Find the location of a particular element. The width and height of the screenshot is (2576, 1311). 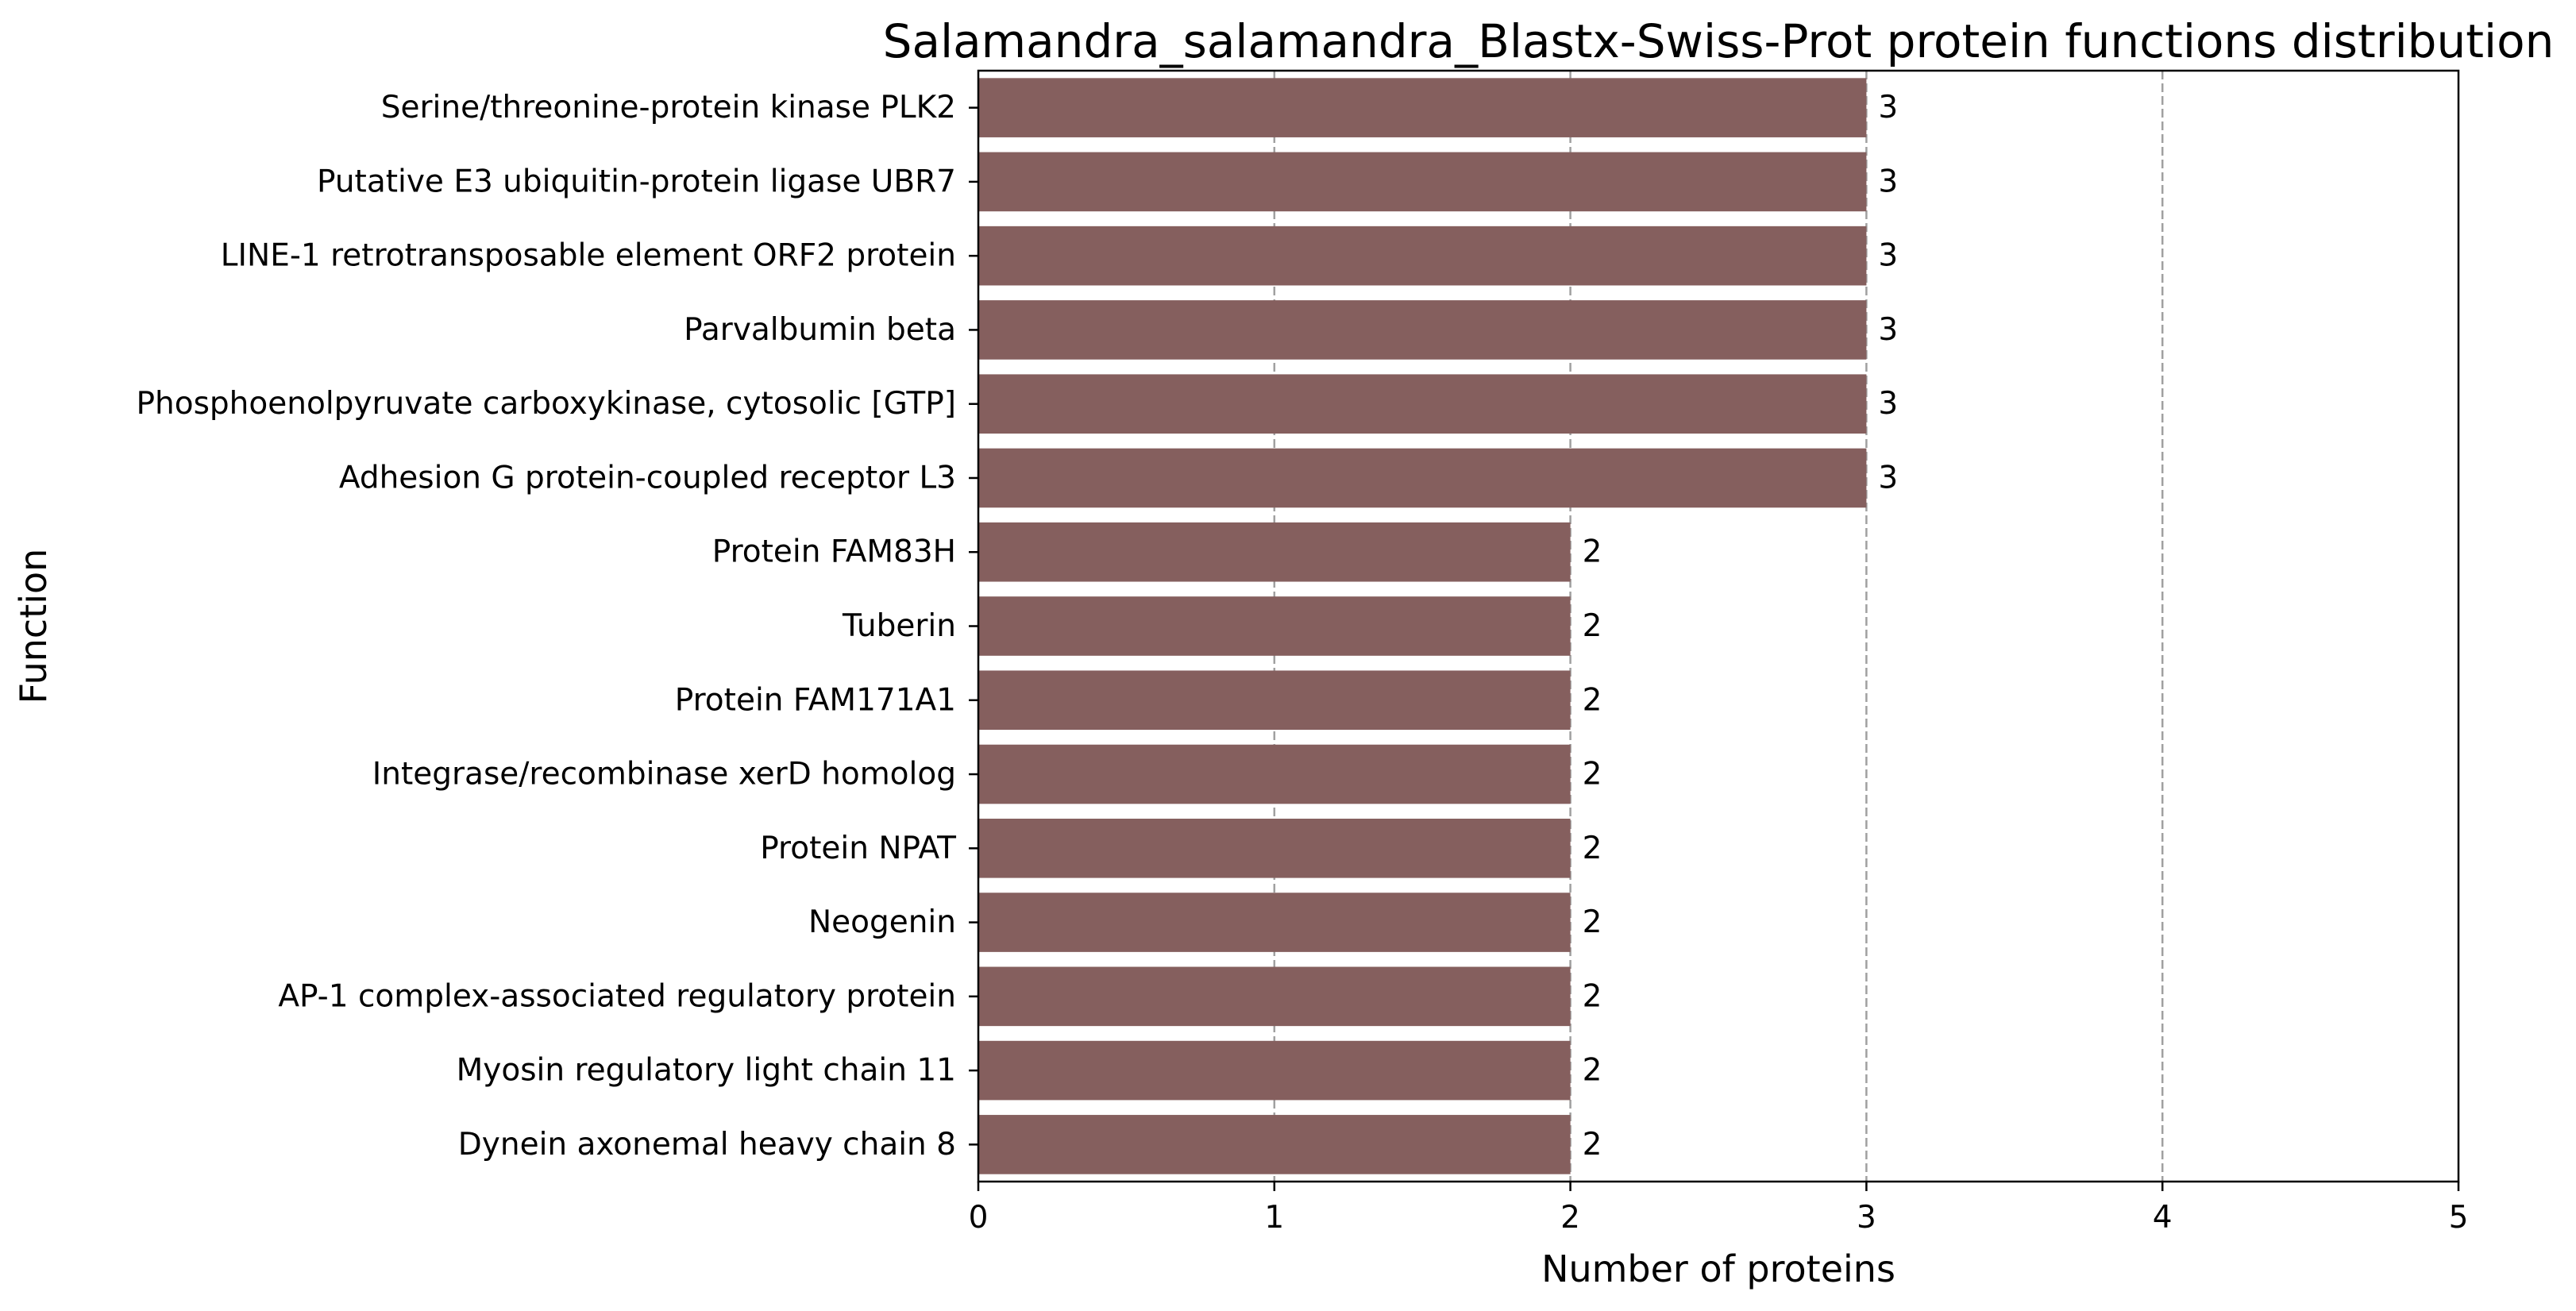

y-tick-label: Dynein axonemal heavy chain 8 is located at coordinates (707, 1145).